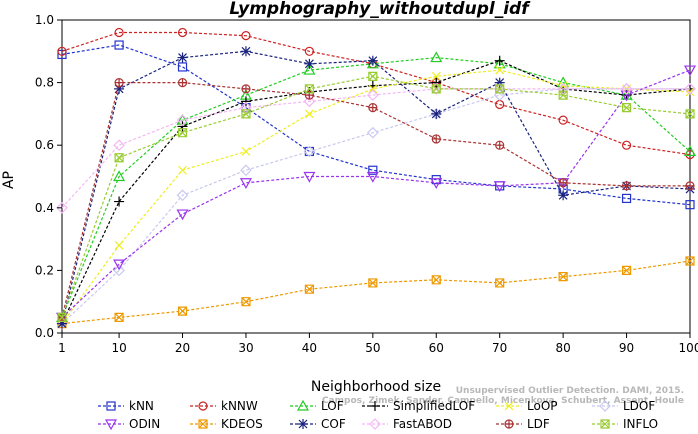 This screenshot has width=698, height=434. Describe the element at coordinates (317, 406) in the screenshot. I see `legend-item-lof: LOF` at that location.